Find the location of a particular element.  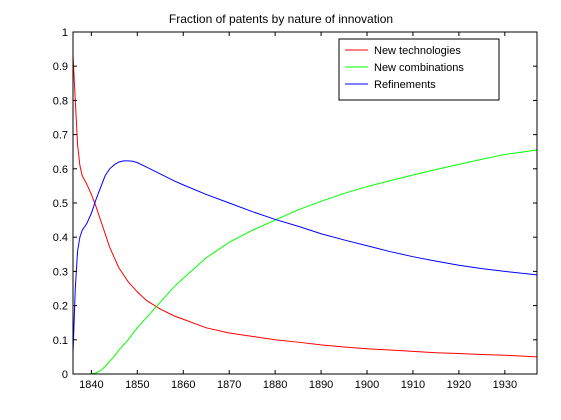

y-tick-label: 0.3 is located at coordinates (60, 272).